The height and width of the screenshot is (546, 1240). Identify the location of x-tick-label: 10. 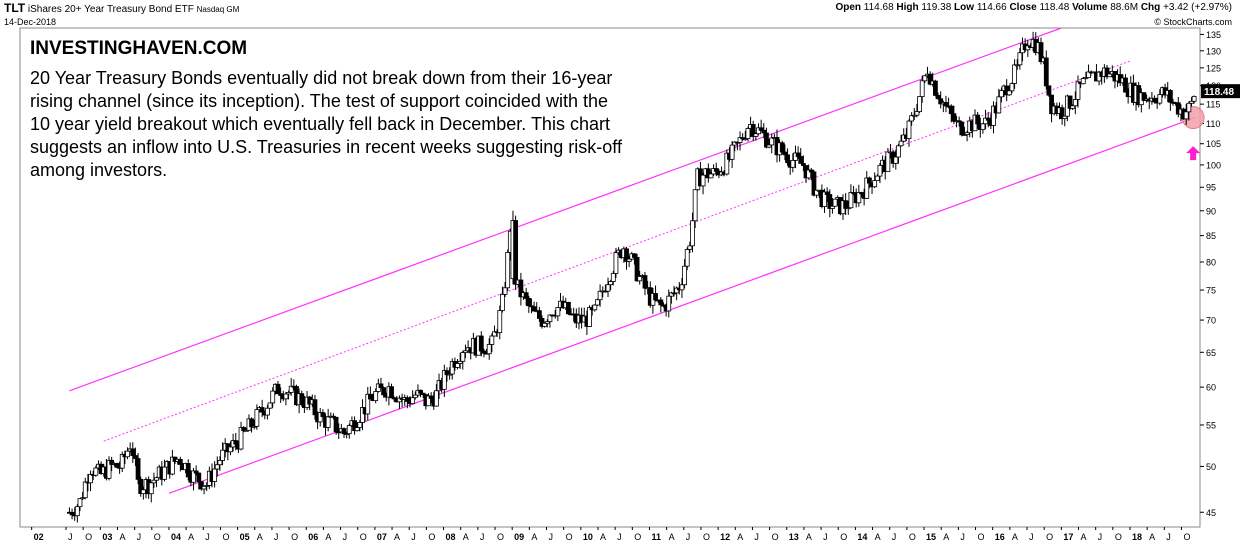
(588, 537).